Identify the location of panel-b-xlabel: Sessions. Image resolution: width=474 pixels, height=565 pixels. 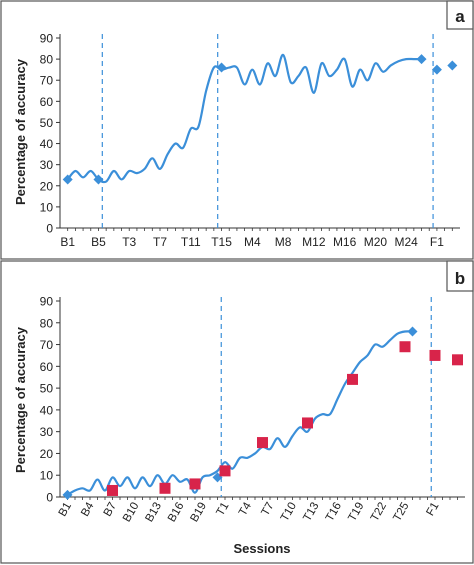
(261, 548).